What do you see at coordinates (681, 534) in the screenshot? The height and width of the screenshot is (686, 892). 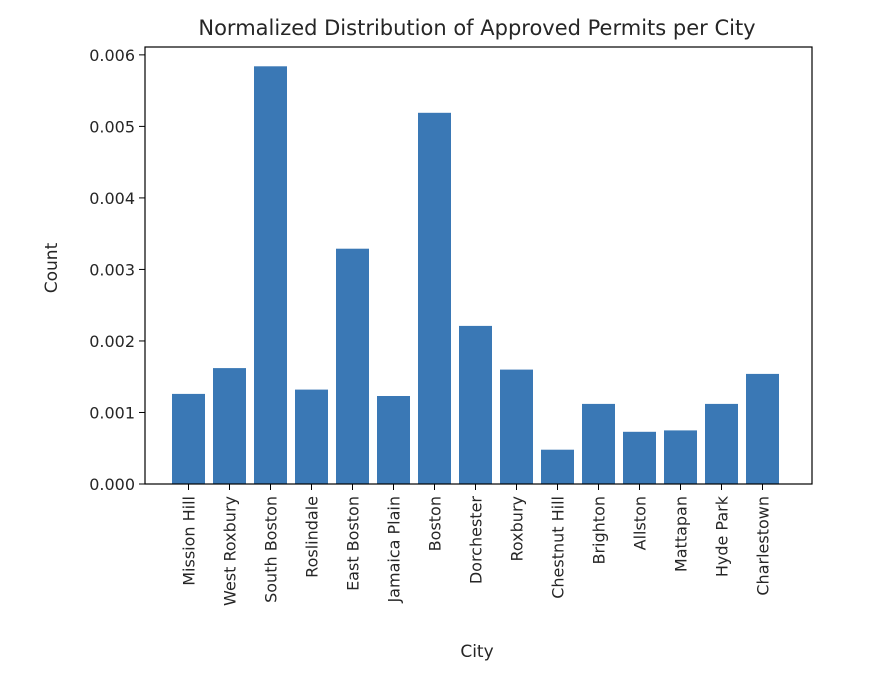 I see `x-tick-label: Mattapan` at bounding box center [681, 534].